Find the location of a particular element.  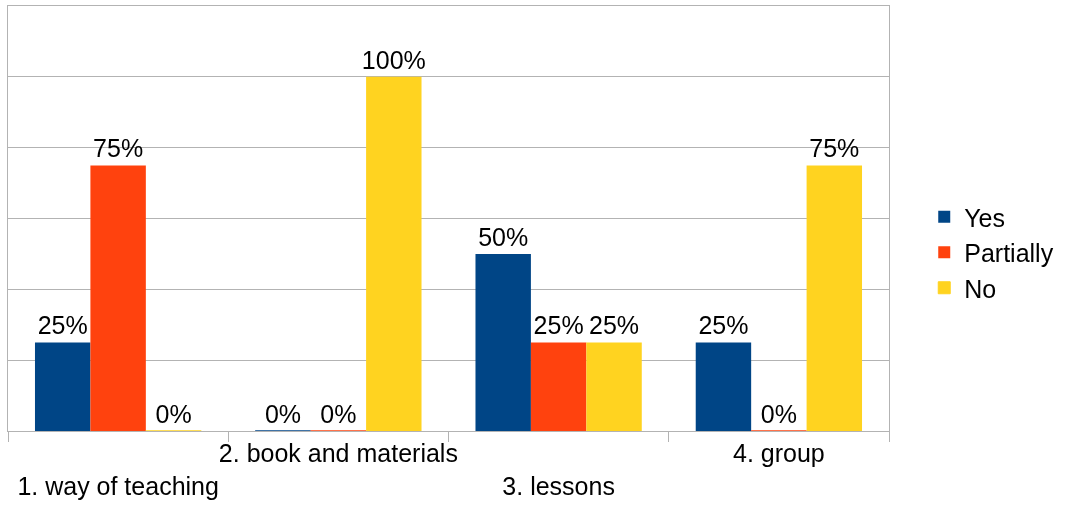

legend-label: Partially is located at coordinates (1009, 253).